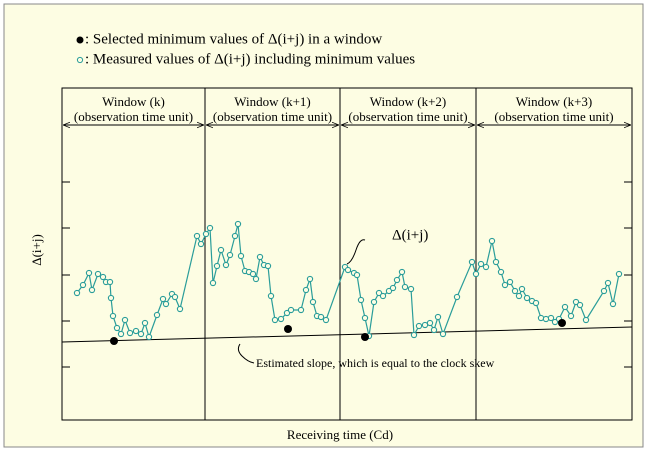  What do you see at coordinates (356, 252) in the screenshot?
I see `annotation-pointer` at bounding box center [356, 252].